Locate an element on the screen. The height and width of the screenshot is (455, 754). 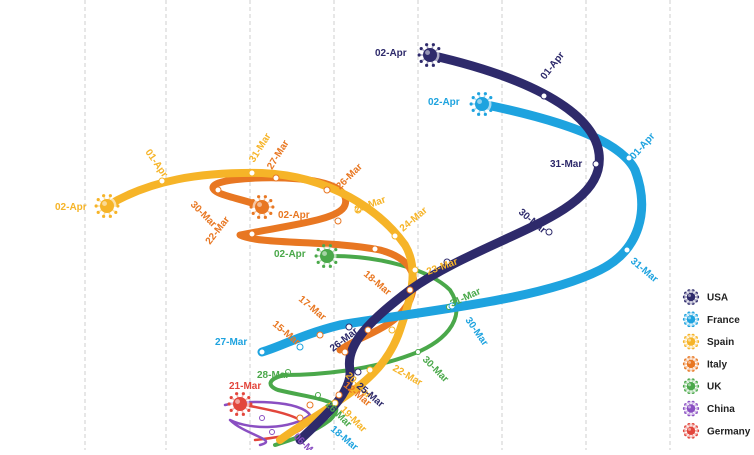
legend-label-spain: Spain is located at coordinates (720, 342).